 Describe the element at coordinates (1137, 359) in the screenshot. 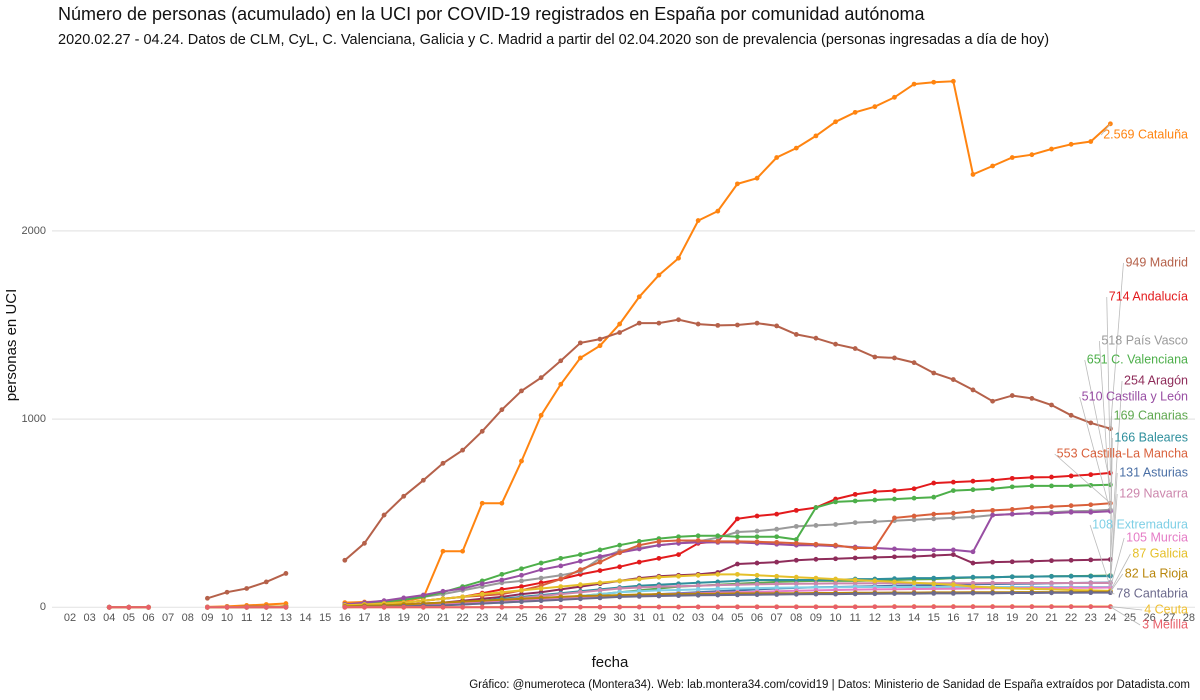

I see `end-label: 651 C. Valenciana` at that location.